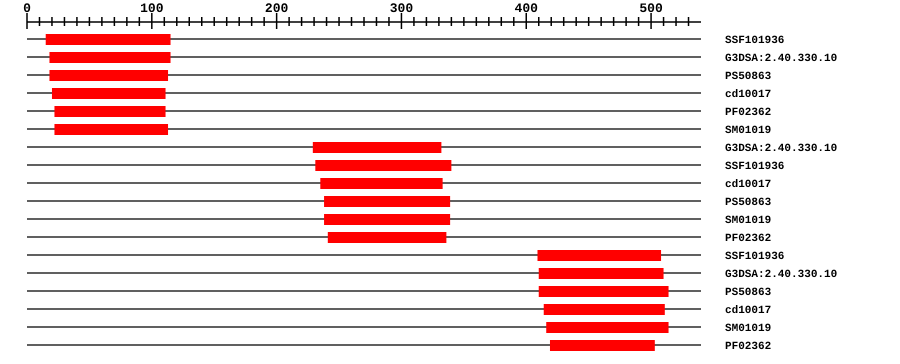  Describe the element at coordinates (276, 8) in the screenshot. I see `x-tick-label: 200` at that location.